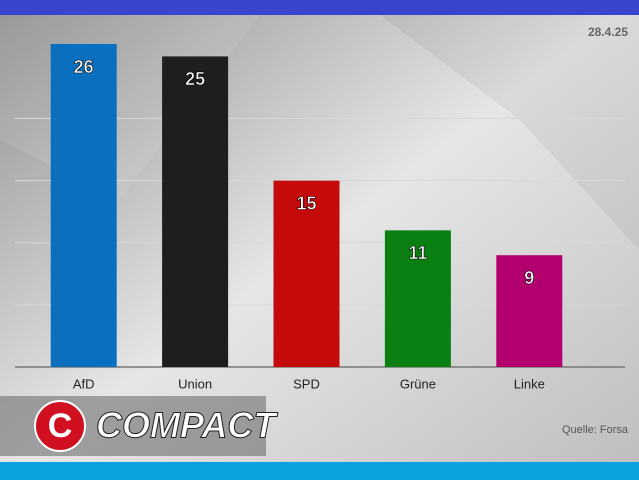 The height and width of the screenshot is (480, 639). Describe the element at coordinates (319, 471) in the screenshot. I see `bottom-band` at that location.